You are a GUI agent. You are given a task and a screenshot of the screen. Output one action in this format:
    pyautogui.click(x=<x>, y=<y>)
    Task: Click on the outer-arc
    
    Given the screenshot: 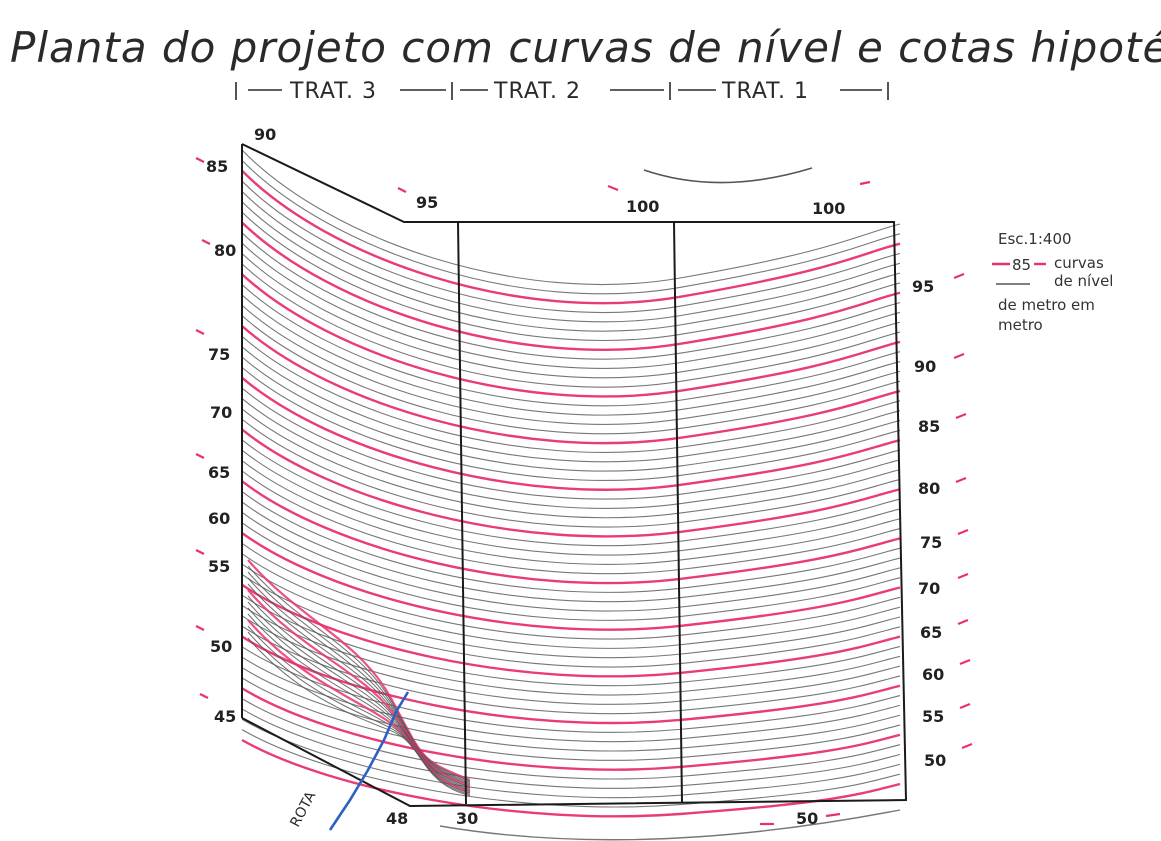 What is the action you would take?
    pyautogui.click(x=728, y=175)
    